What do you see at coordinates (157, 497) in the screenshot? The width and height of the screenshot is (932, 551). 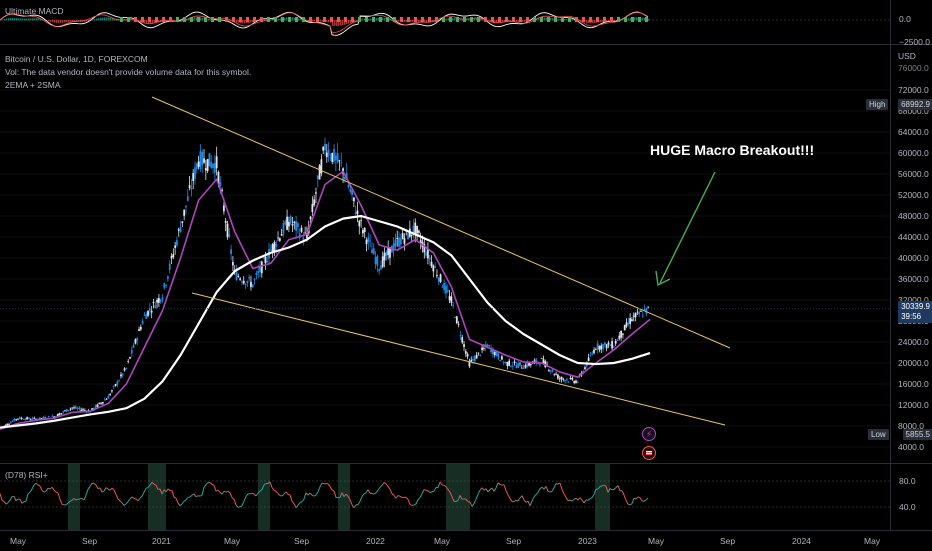 I see `rsi-overbought-band` at bounding box center [157, 497].